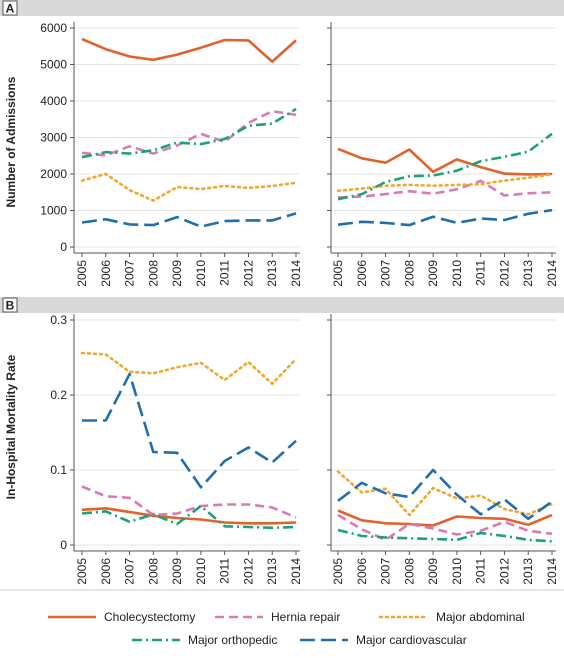 The image size is (564, 658). Describe the element at coordinates (58, 470) in the screenshot. I see `y-tick-label: 0.1` at that location.